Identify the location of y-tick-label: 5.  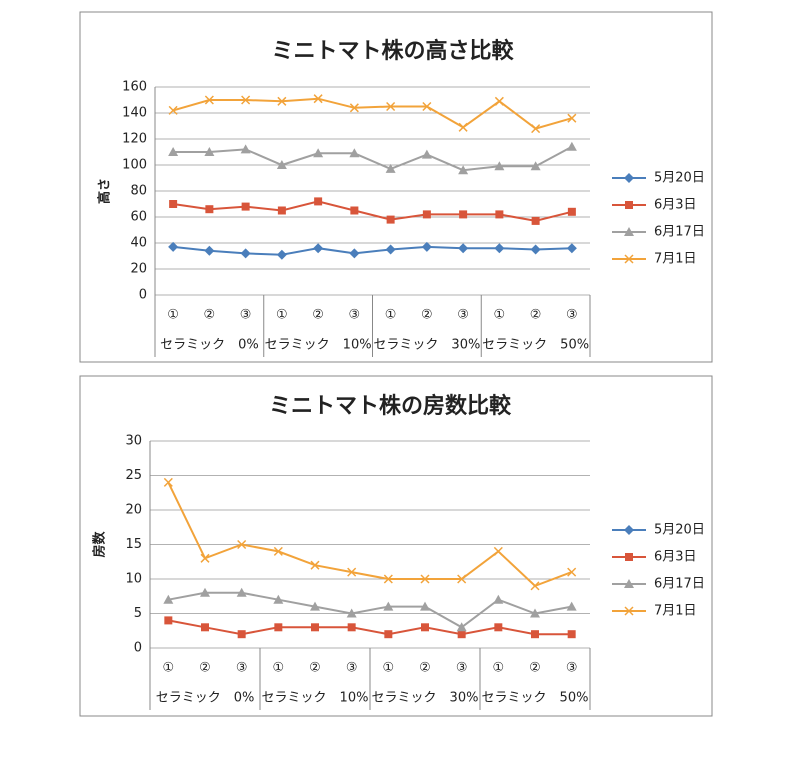
(138, 613).